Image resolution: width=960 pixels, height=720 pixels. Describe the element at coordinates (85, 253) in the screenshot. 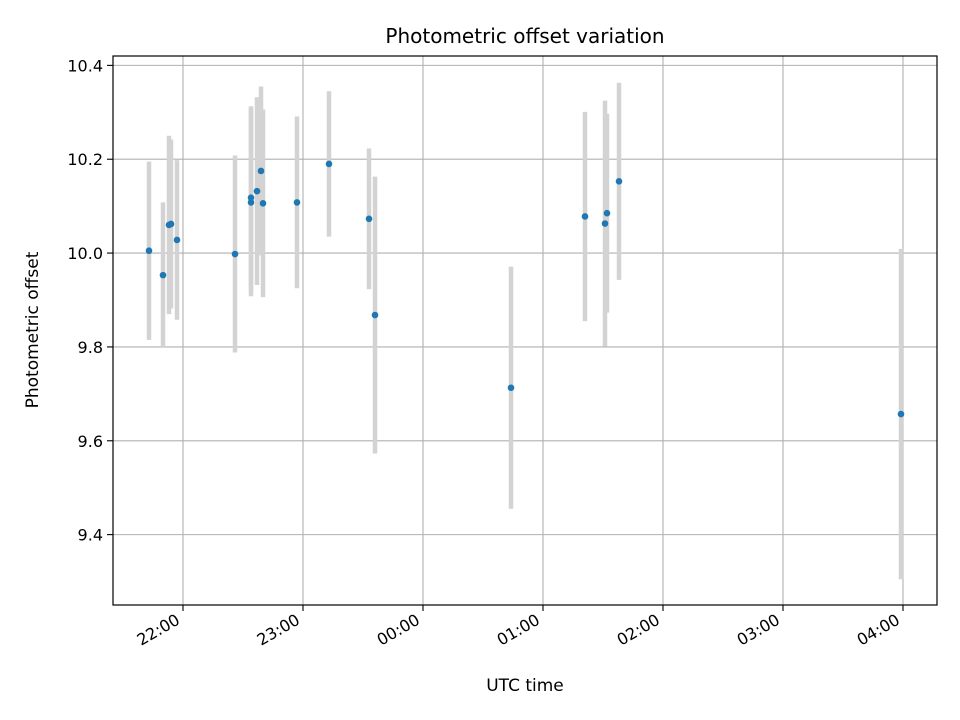

I see `y-tick-label: 10.0` at that location.